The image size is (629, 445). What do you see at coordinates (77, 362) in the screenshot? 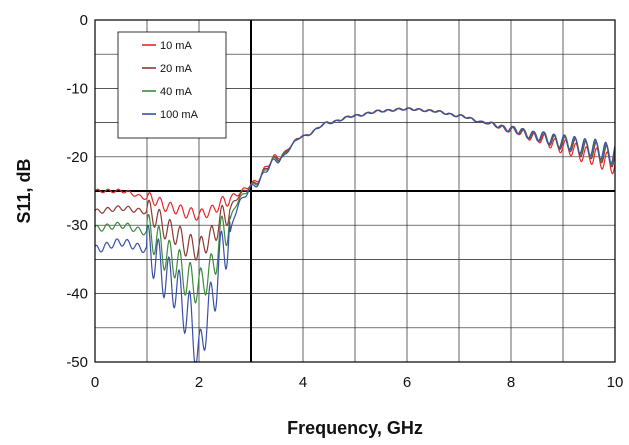
I see `y-tick-label: -50` at bounding box center [77, 362].